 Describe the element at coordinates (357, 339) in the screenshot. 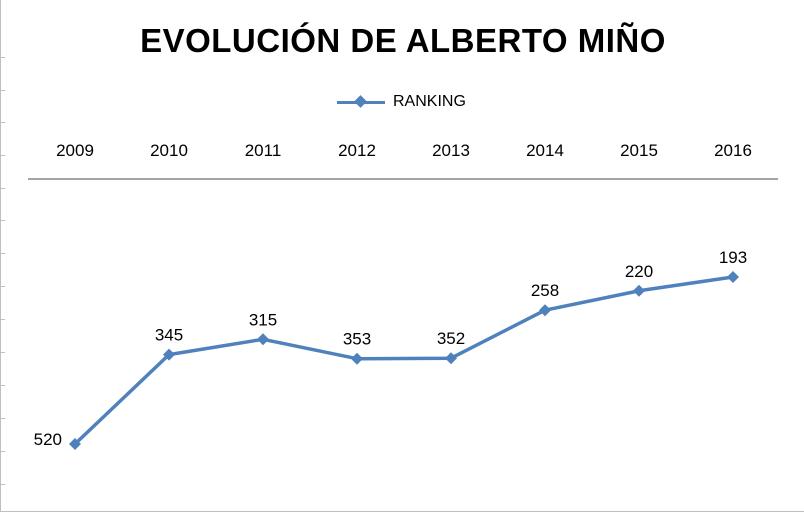

I see `data-label: 353` at that location.